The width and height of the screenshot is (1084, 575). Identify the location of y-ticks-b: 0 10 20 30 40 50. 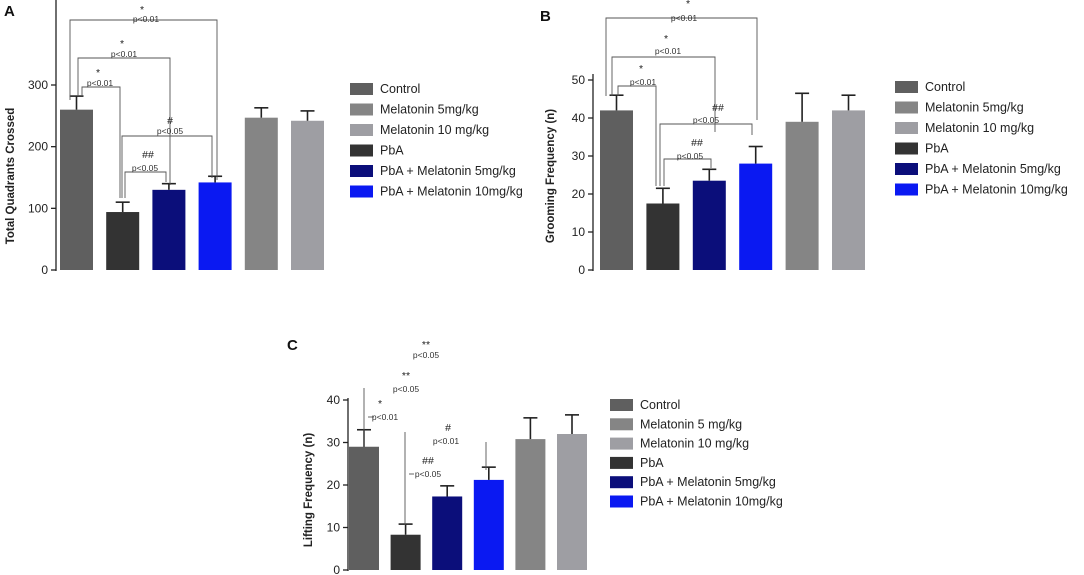
(582, 175).